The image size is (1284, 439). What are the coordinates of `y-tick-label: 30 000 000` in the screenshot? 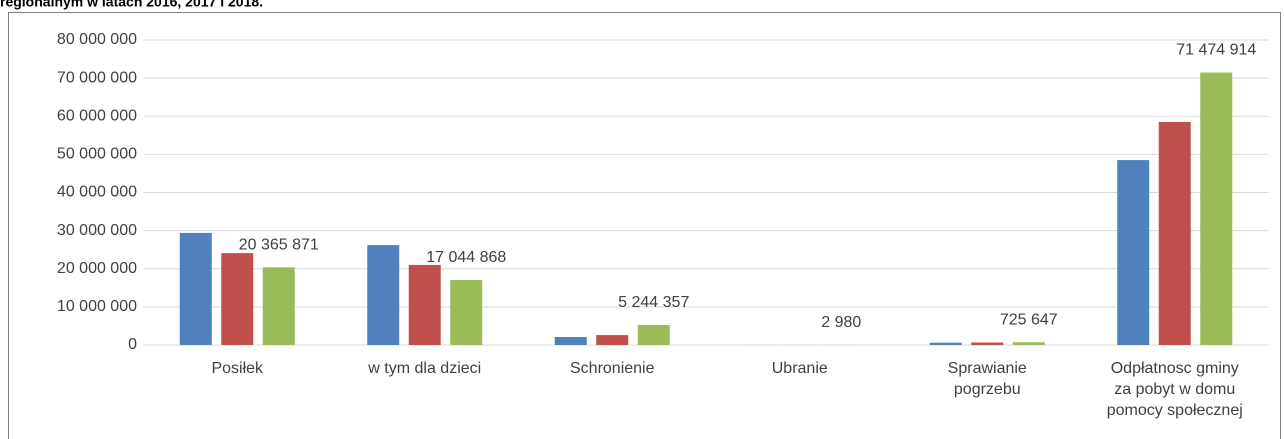 It's located at (97, 230).